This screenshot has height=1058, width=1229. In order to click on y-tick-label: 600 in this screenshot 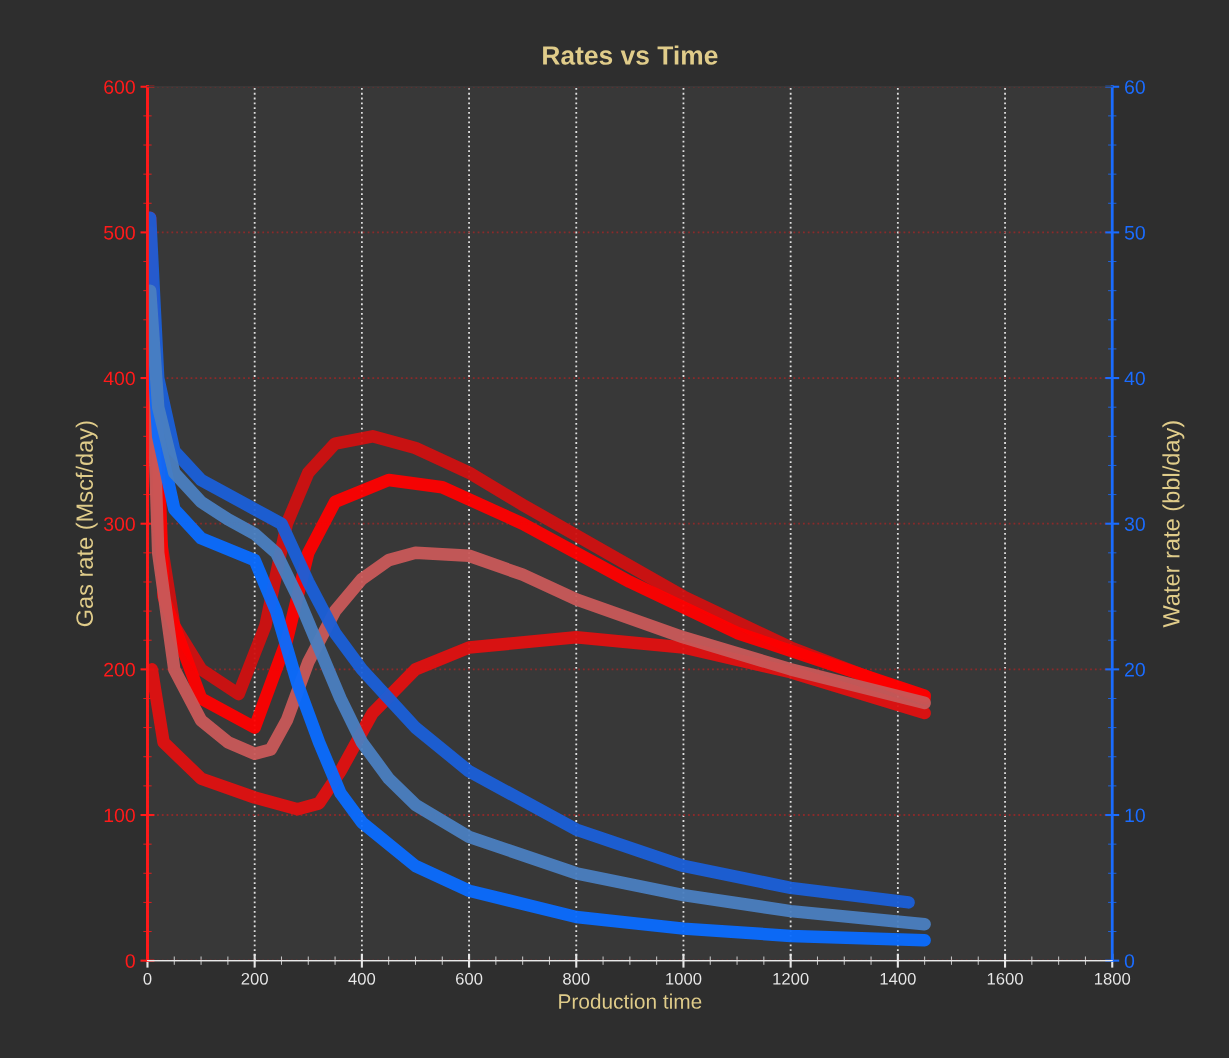, I will do `click(119, 87)`.